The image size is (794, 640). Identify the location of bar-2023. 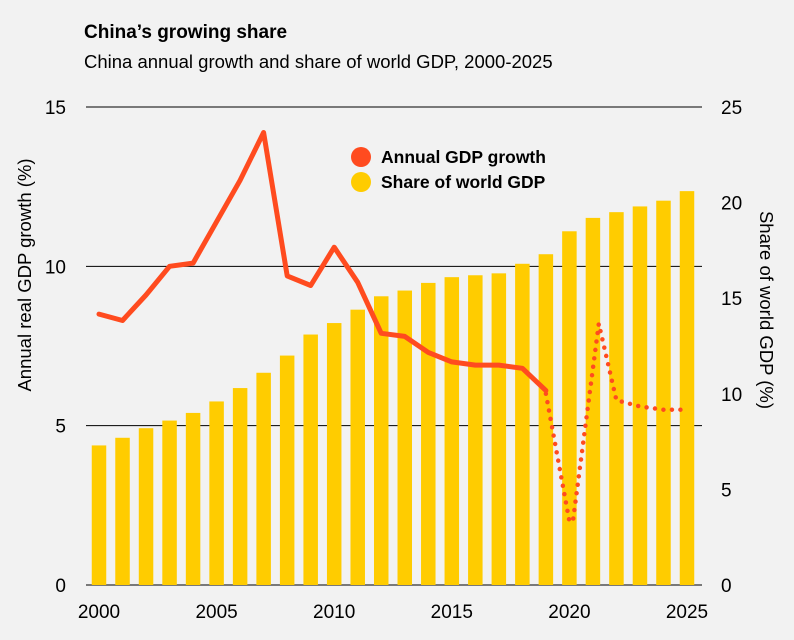
(640, 395).